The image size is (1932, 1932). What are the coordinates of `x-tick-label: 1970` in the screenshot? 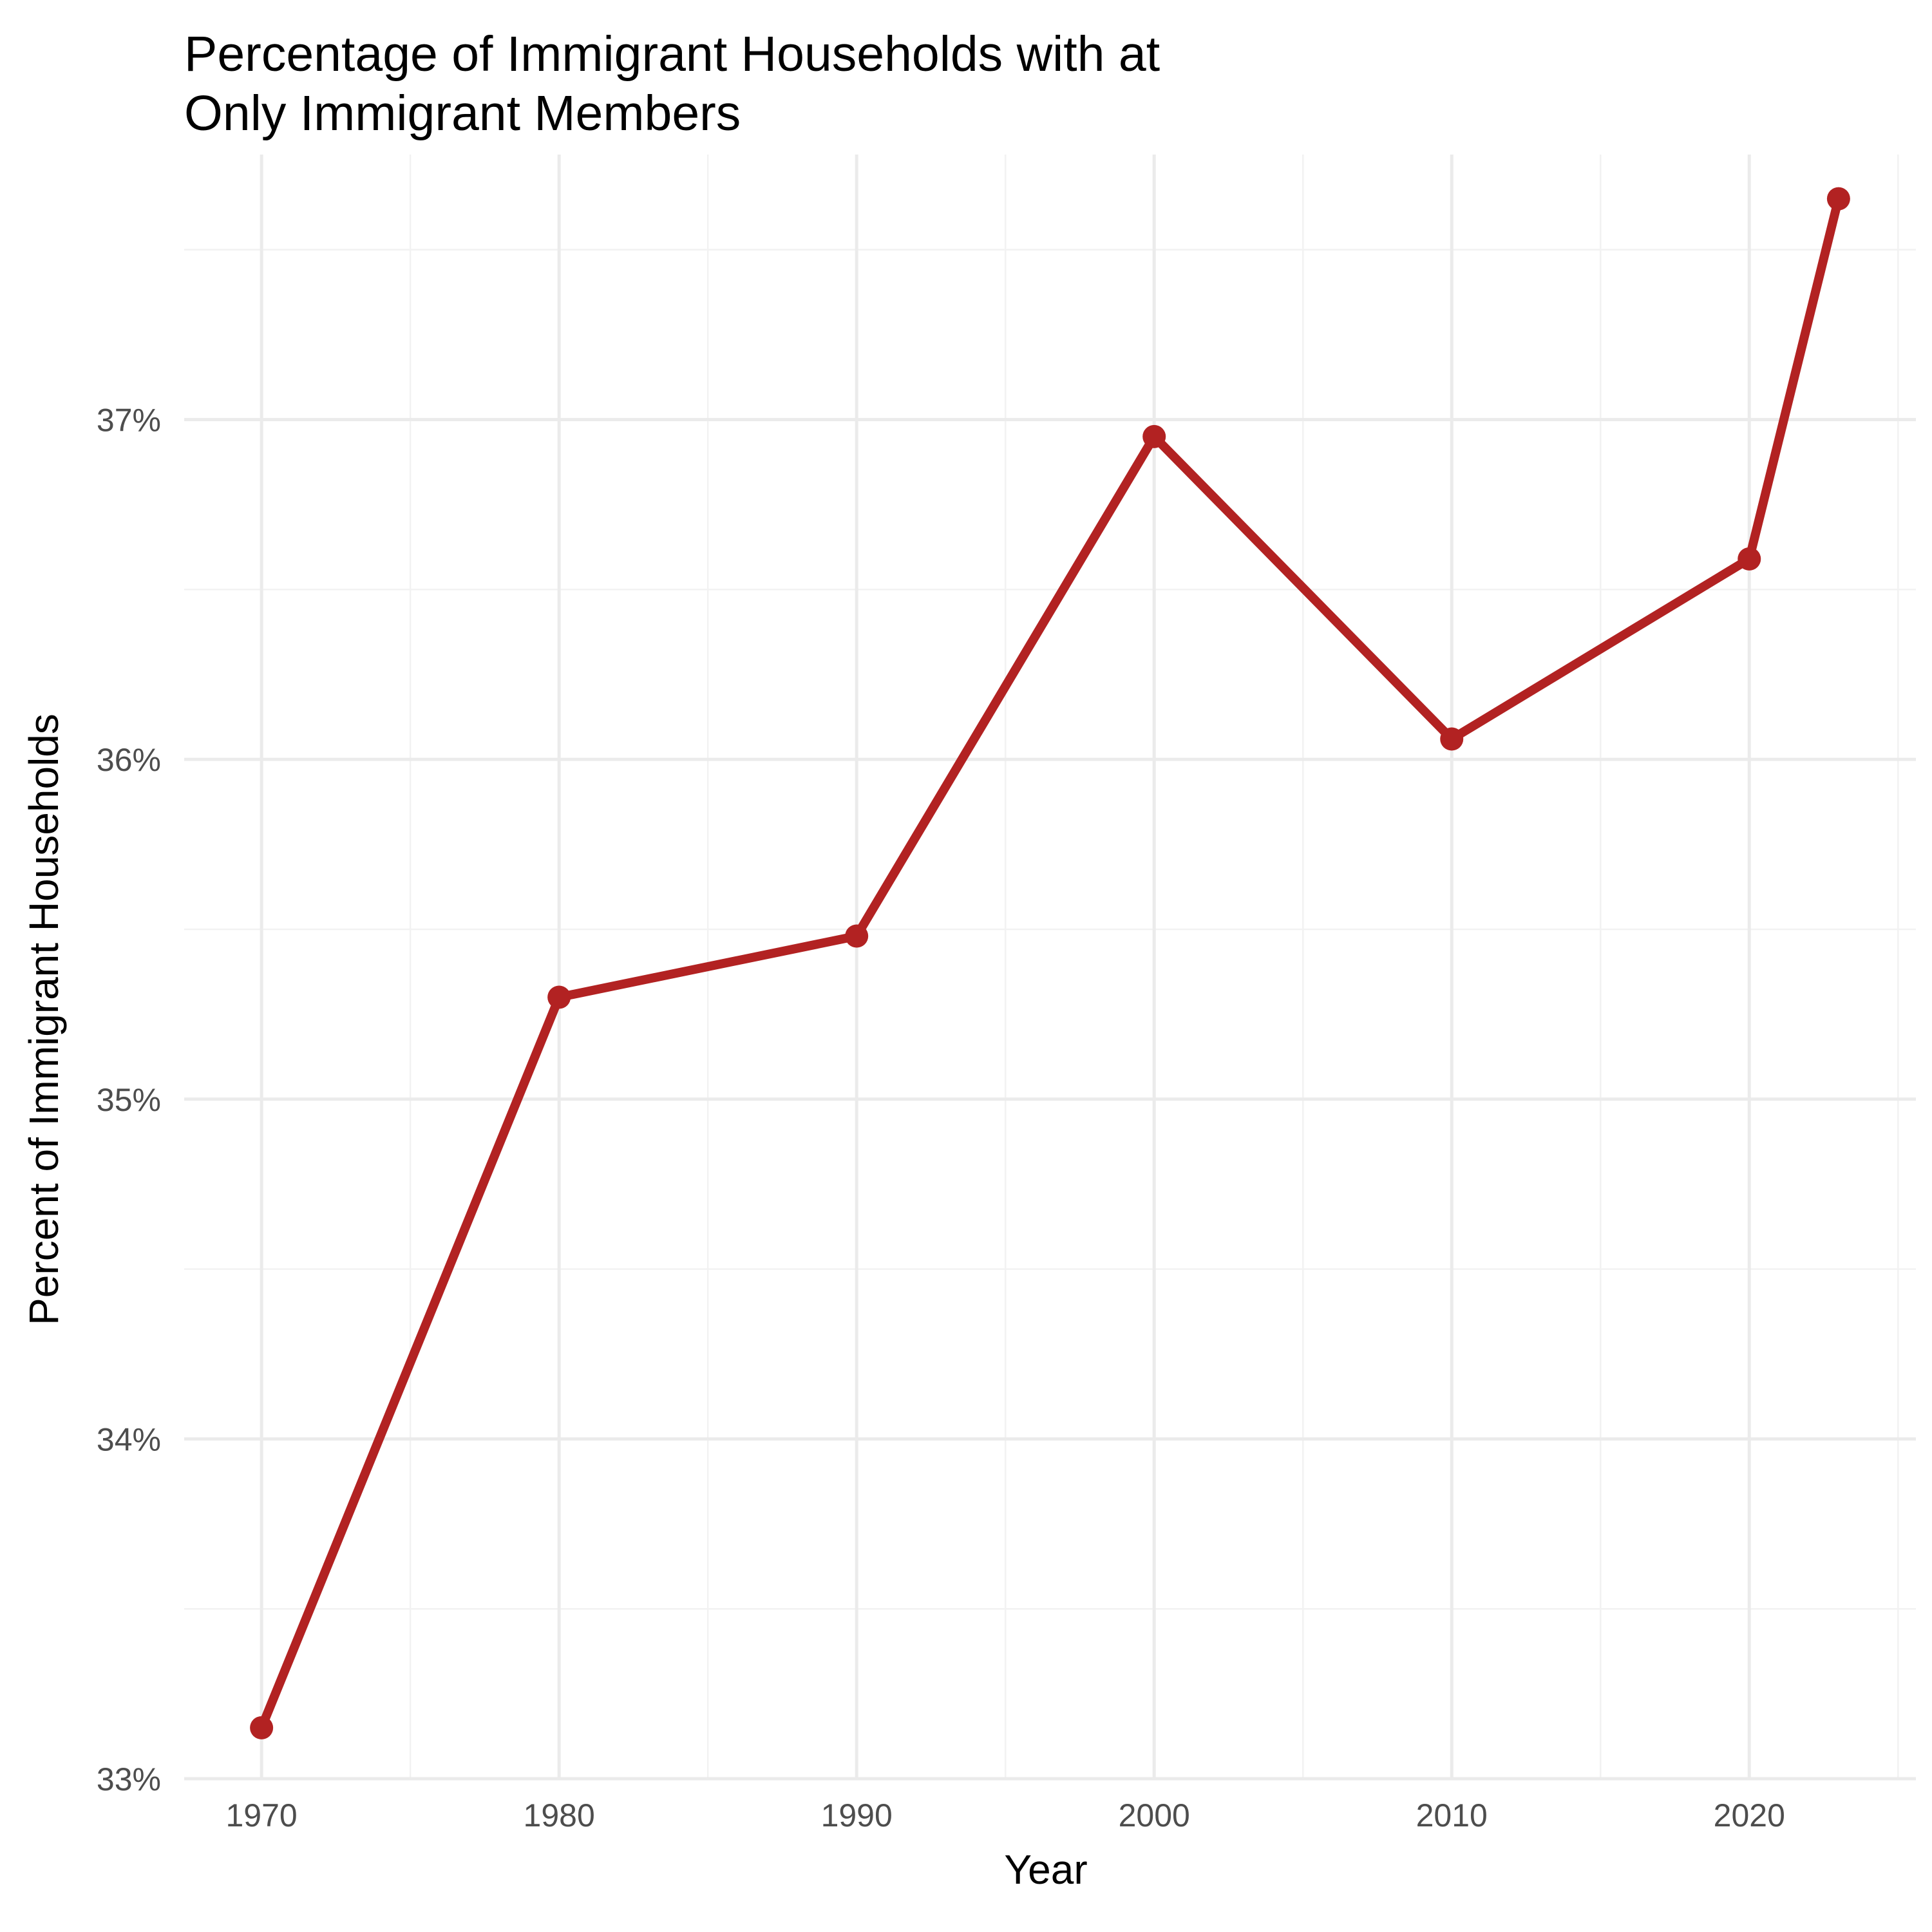 It's located at (262, 1815).